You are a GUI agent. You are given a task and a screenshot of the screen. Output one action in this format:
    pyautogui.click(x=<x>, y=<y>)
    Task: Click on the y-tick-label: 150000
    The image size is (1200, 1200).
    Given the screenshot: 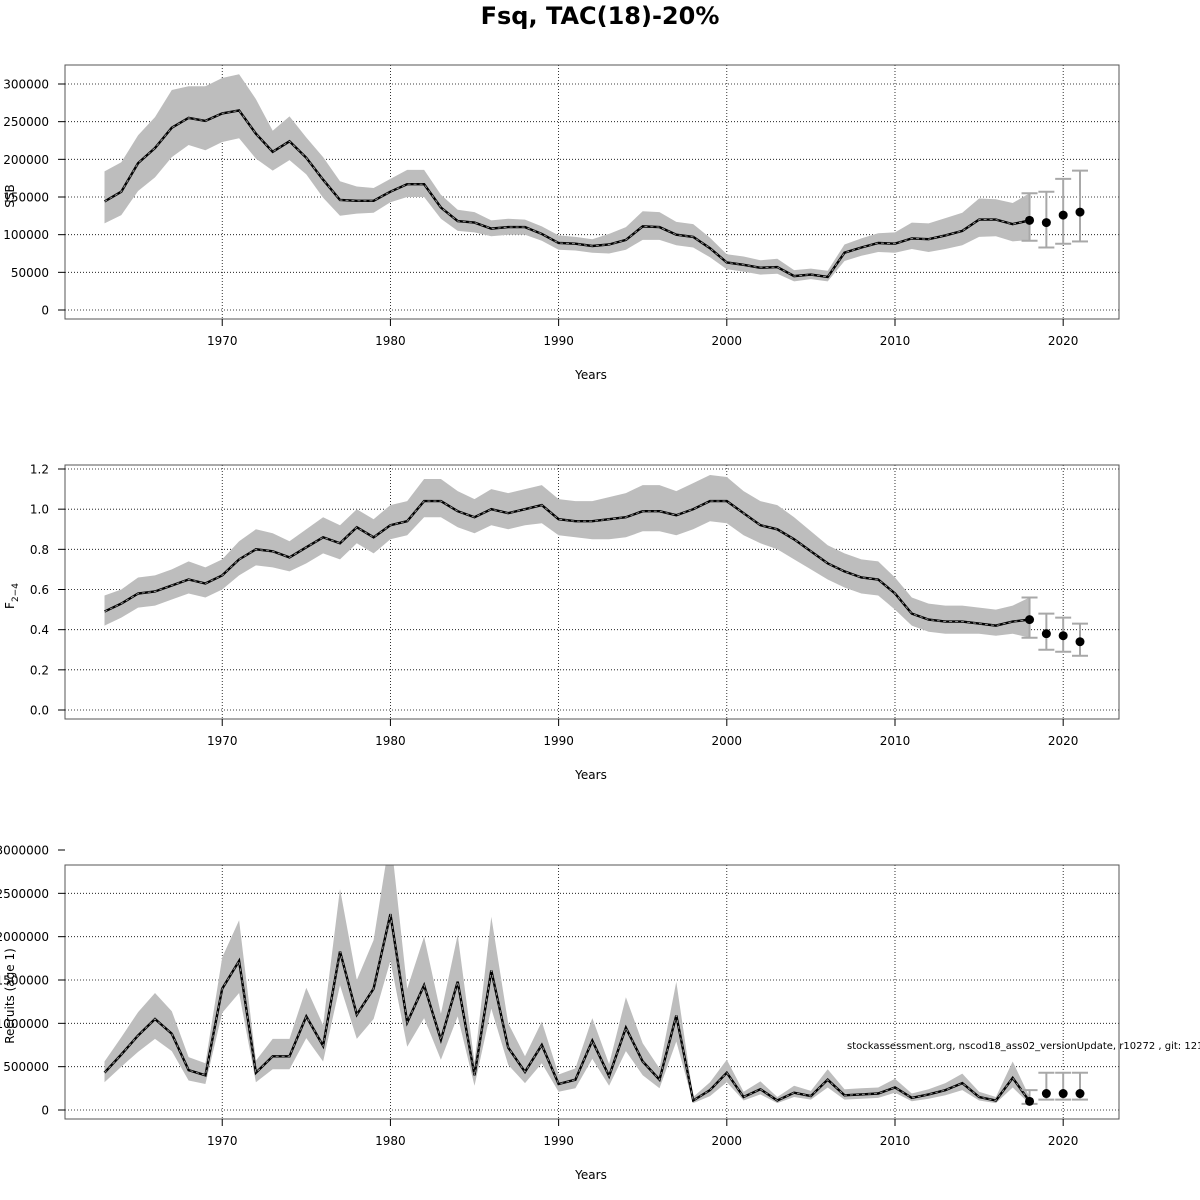 What is the action you would take?
    pyautogui.click(x=26, y=198)
    